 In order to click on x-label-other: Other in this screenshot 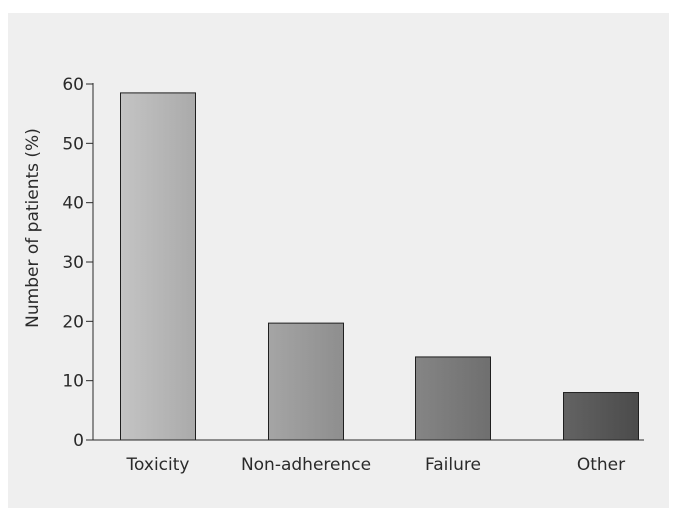, I will do `click(601, 465)`.